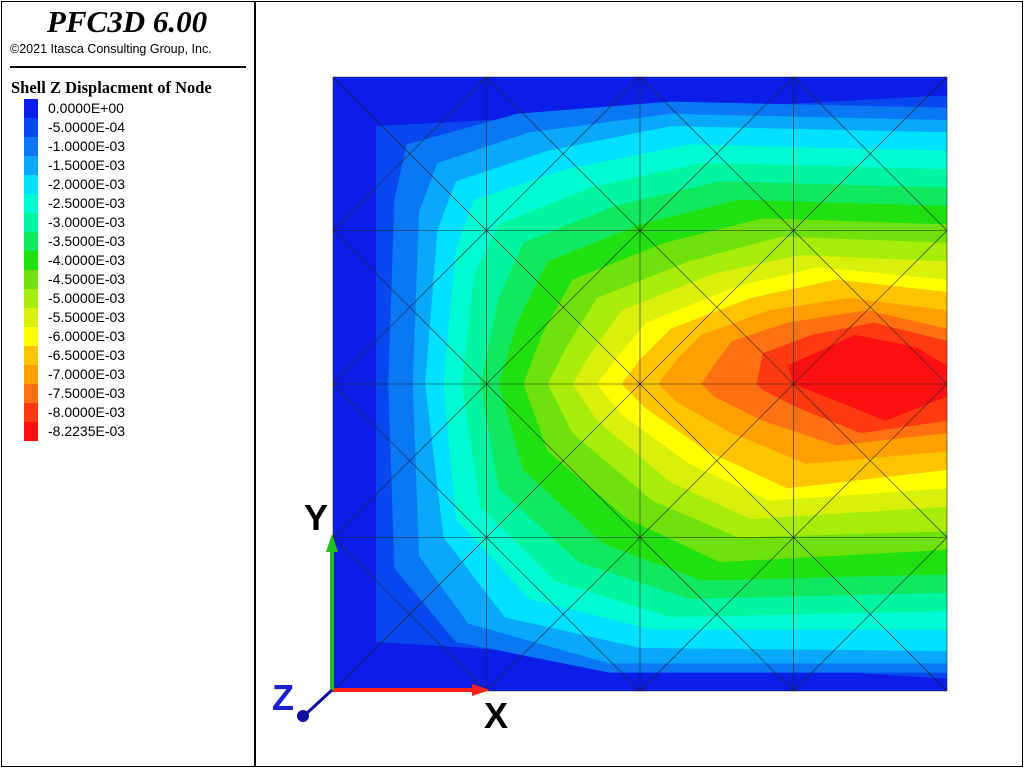  Describe the element at coordinates (127, 21) in the screenshot. I see `app-title: PFC3D 6.00` at that location.